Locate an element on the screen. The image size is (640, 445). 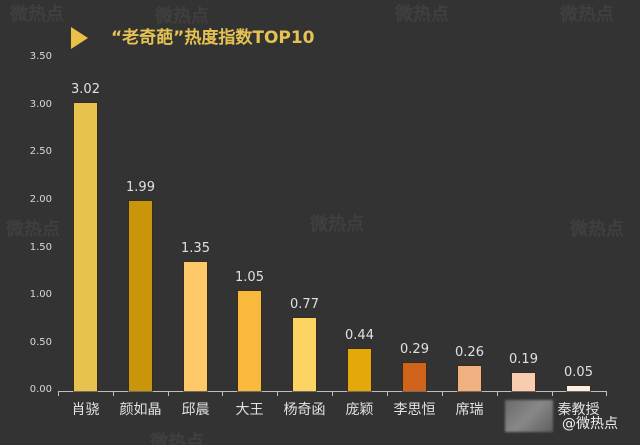
x-category-label: 李思恒 is located at coordinates (414, 410).